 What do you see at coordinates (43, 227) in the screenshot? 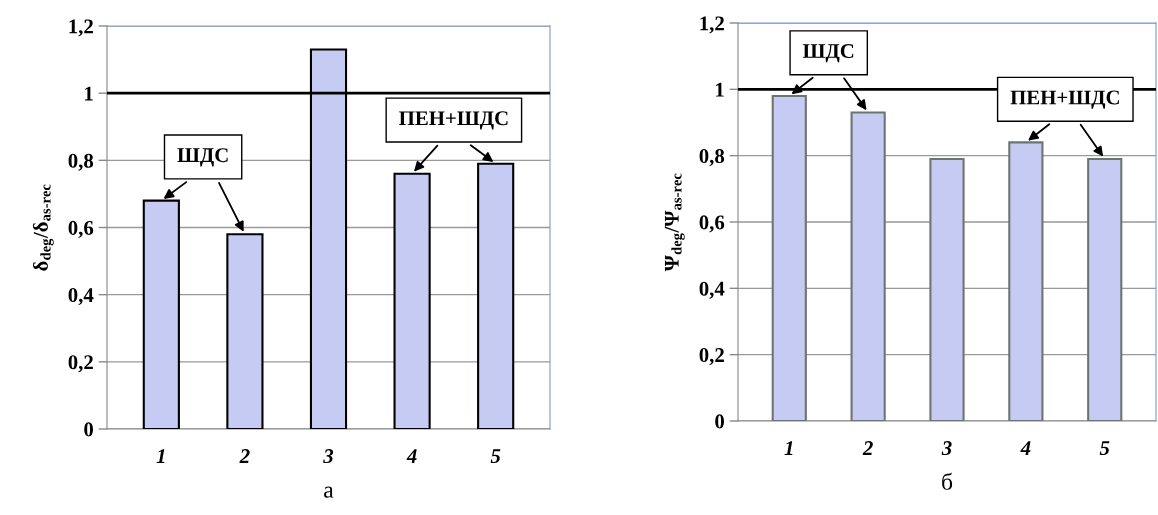
I see `y-axis-title: δ$_{deg}$/δ$_{as-rec}$` at bounding box center [43, 227].